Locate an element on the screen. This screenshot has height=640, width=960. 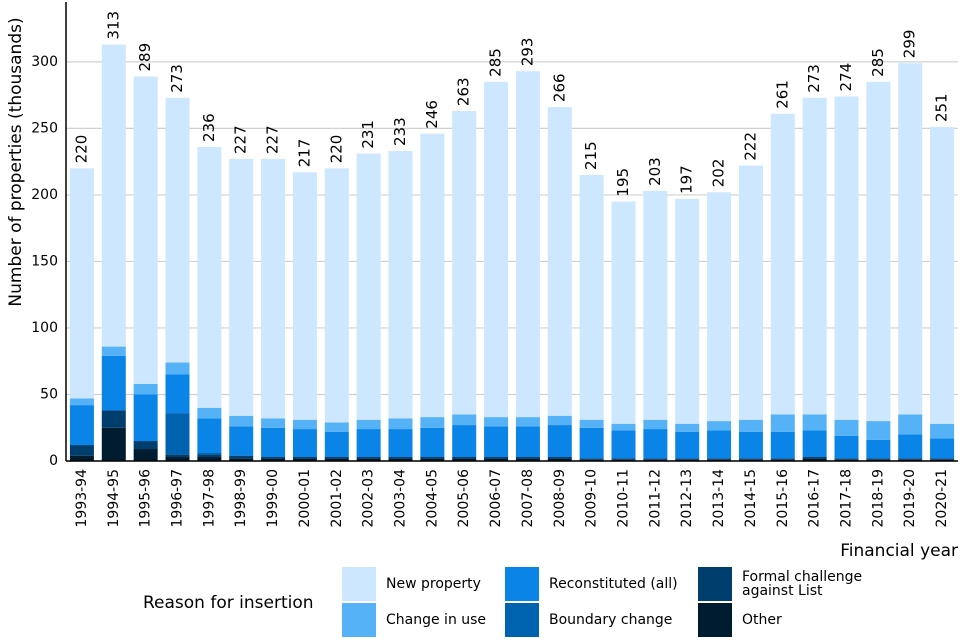
total-label: 202 is located at coordinates (719, 173).